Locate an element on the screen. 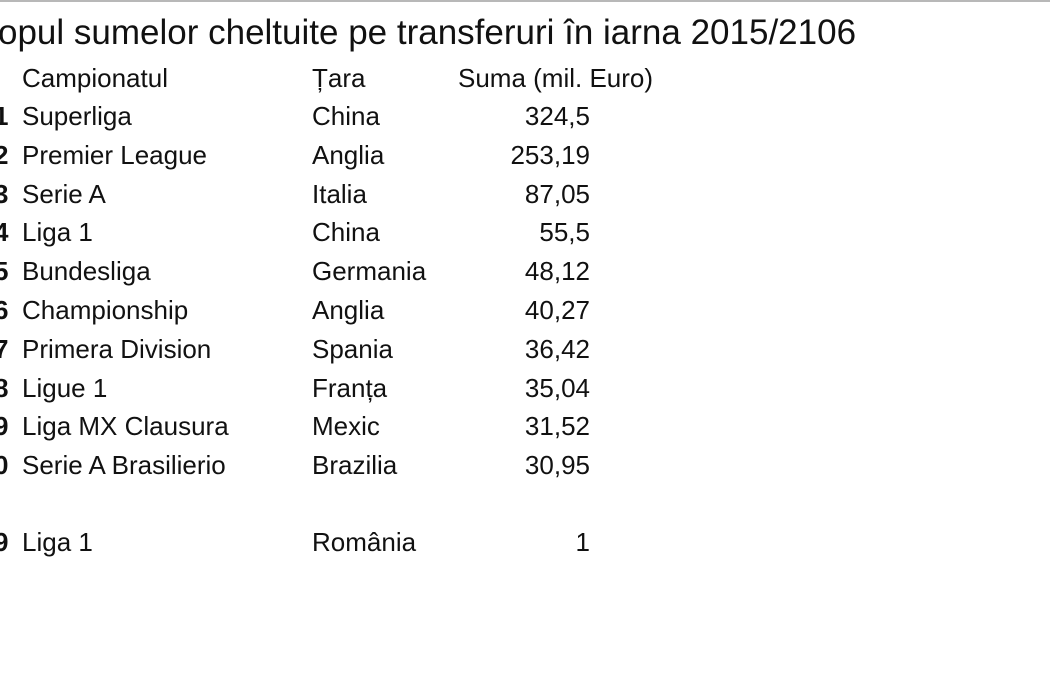 Image resolution: width=1050 pixels, height=700 pixels. amount: 324,5 is located at coordinates (557, 116).